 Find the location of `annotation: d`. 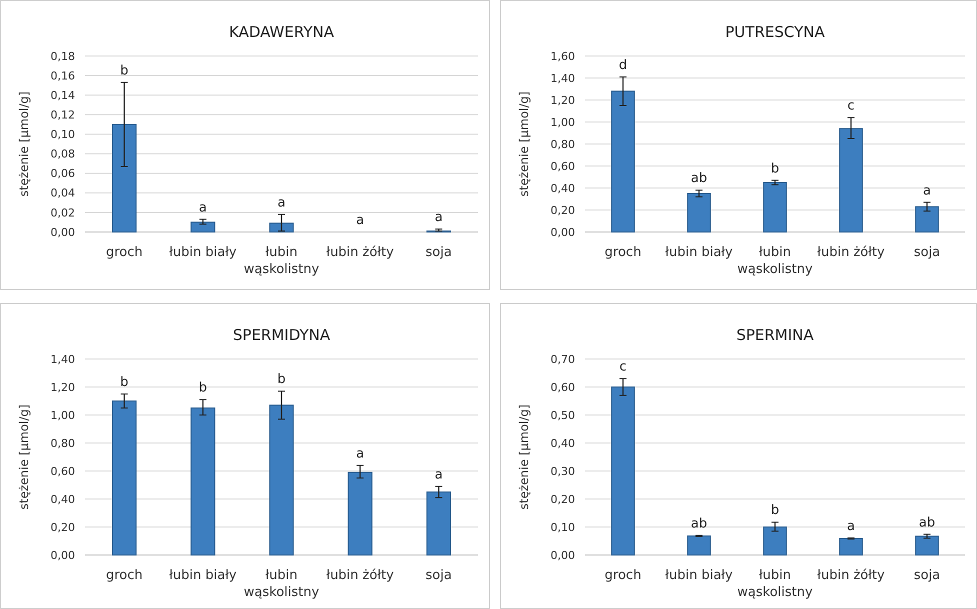

annotation: d is located at coordinates (623, 65).